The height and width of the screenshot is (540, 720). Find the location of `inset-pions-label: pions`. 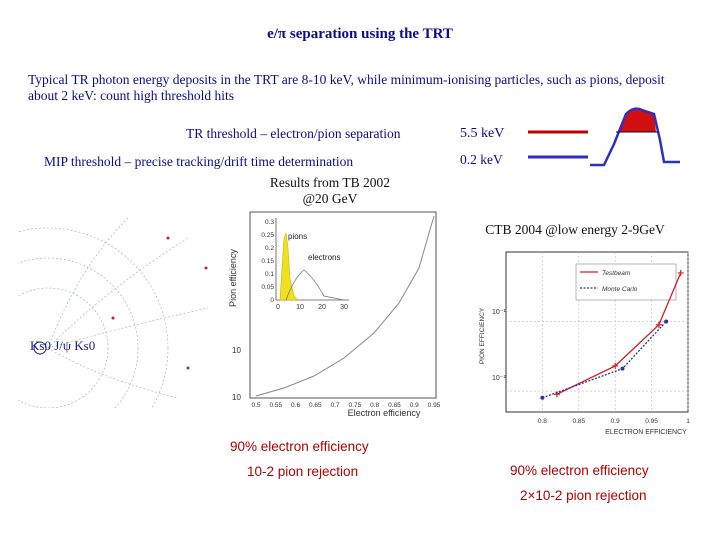

inset-pions-label: pions is located at coordinates (297, 236).